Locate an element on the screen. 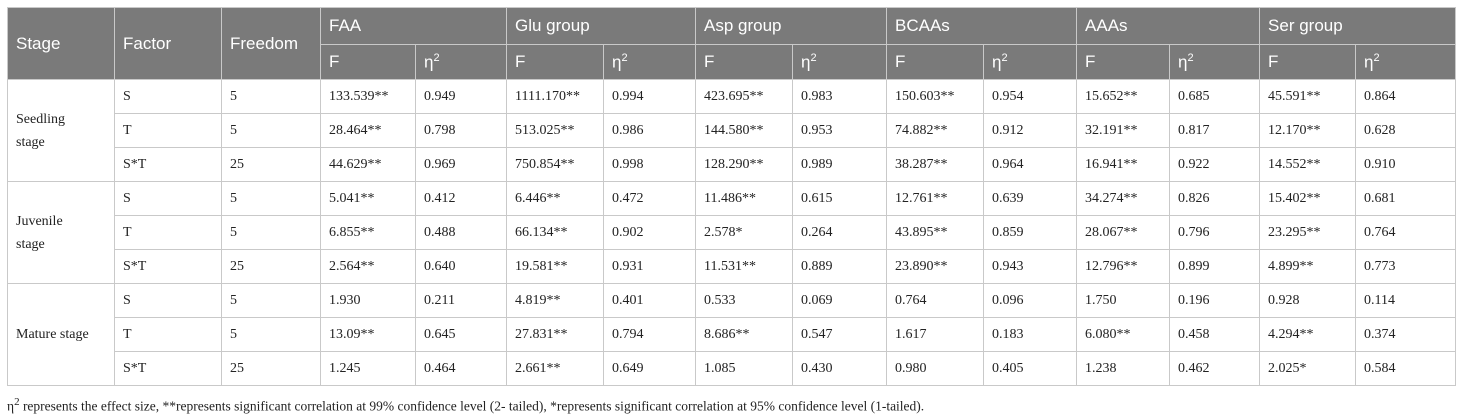 The height and width of the screenshot is (417, 1460). f-value-cell: 8.686** is located at coordinates (744, 334).